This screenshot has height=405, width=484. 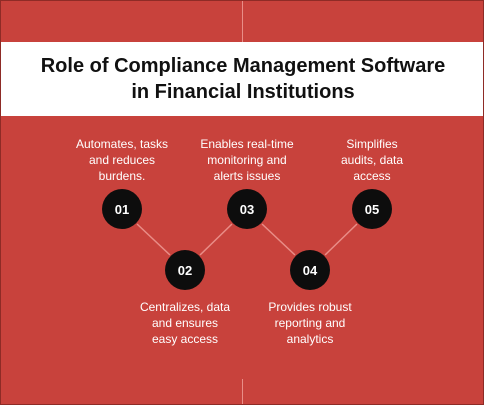 What do you see at coordinates (247, 209) in the screenshot?
I see `step-03-node: 03` at bounding box center [247, 209].